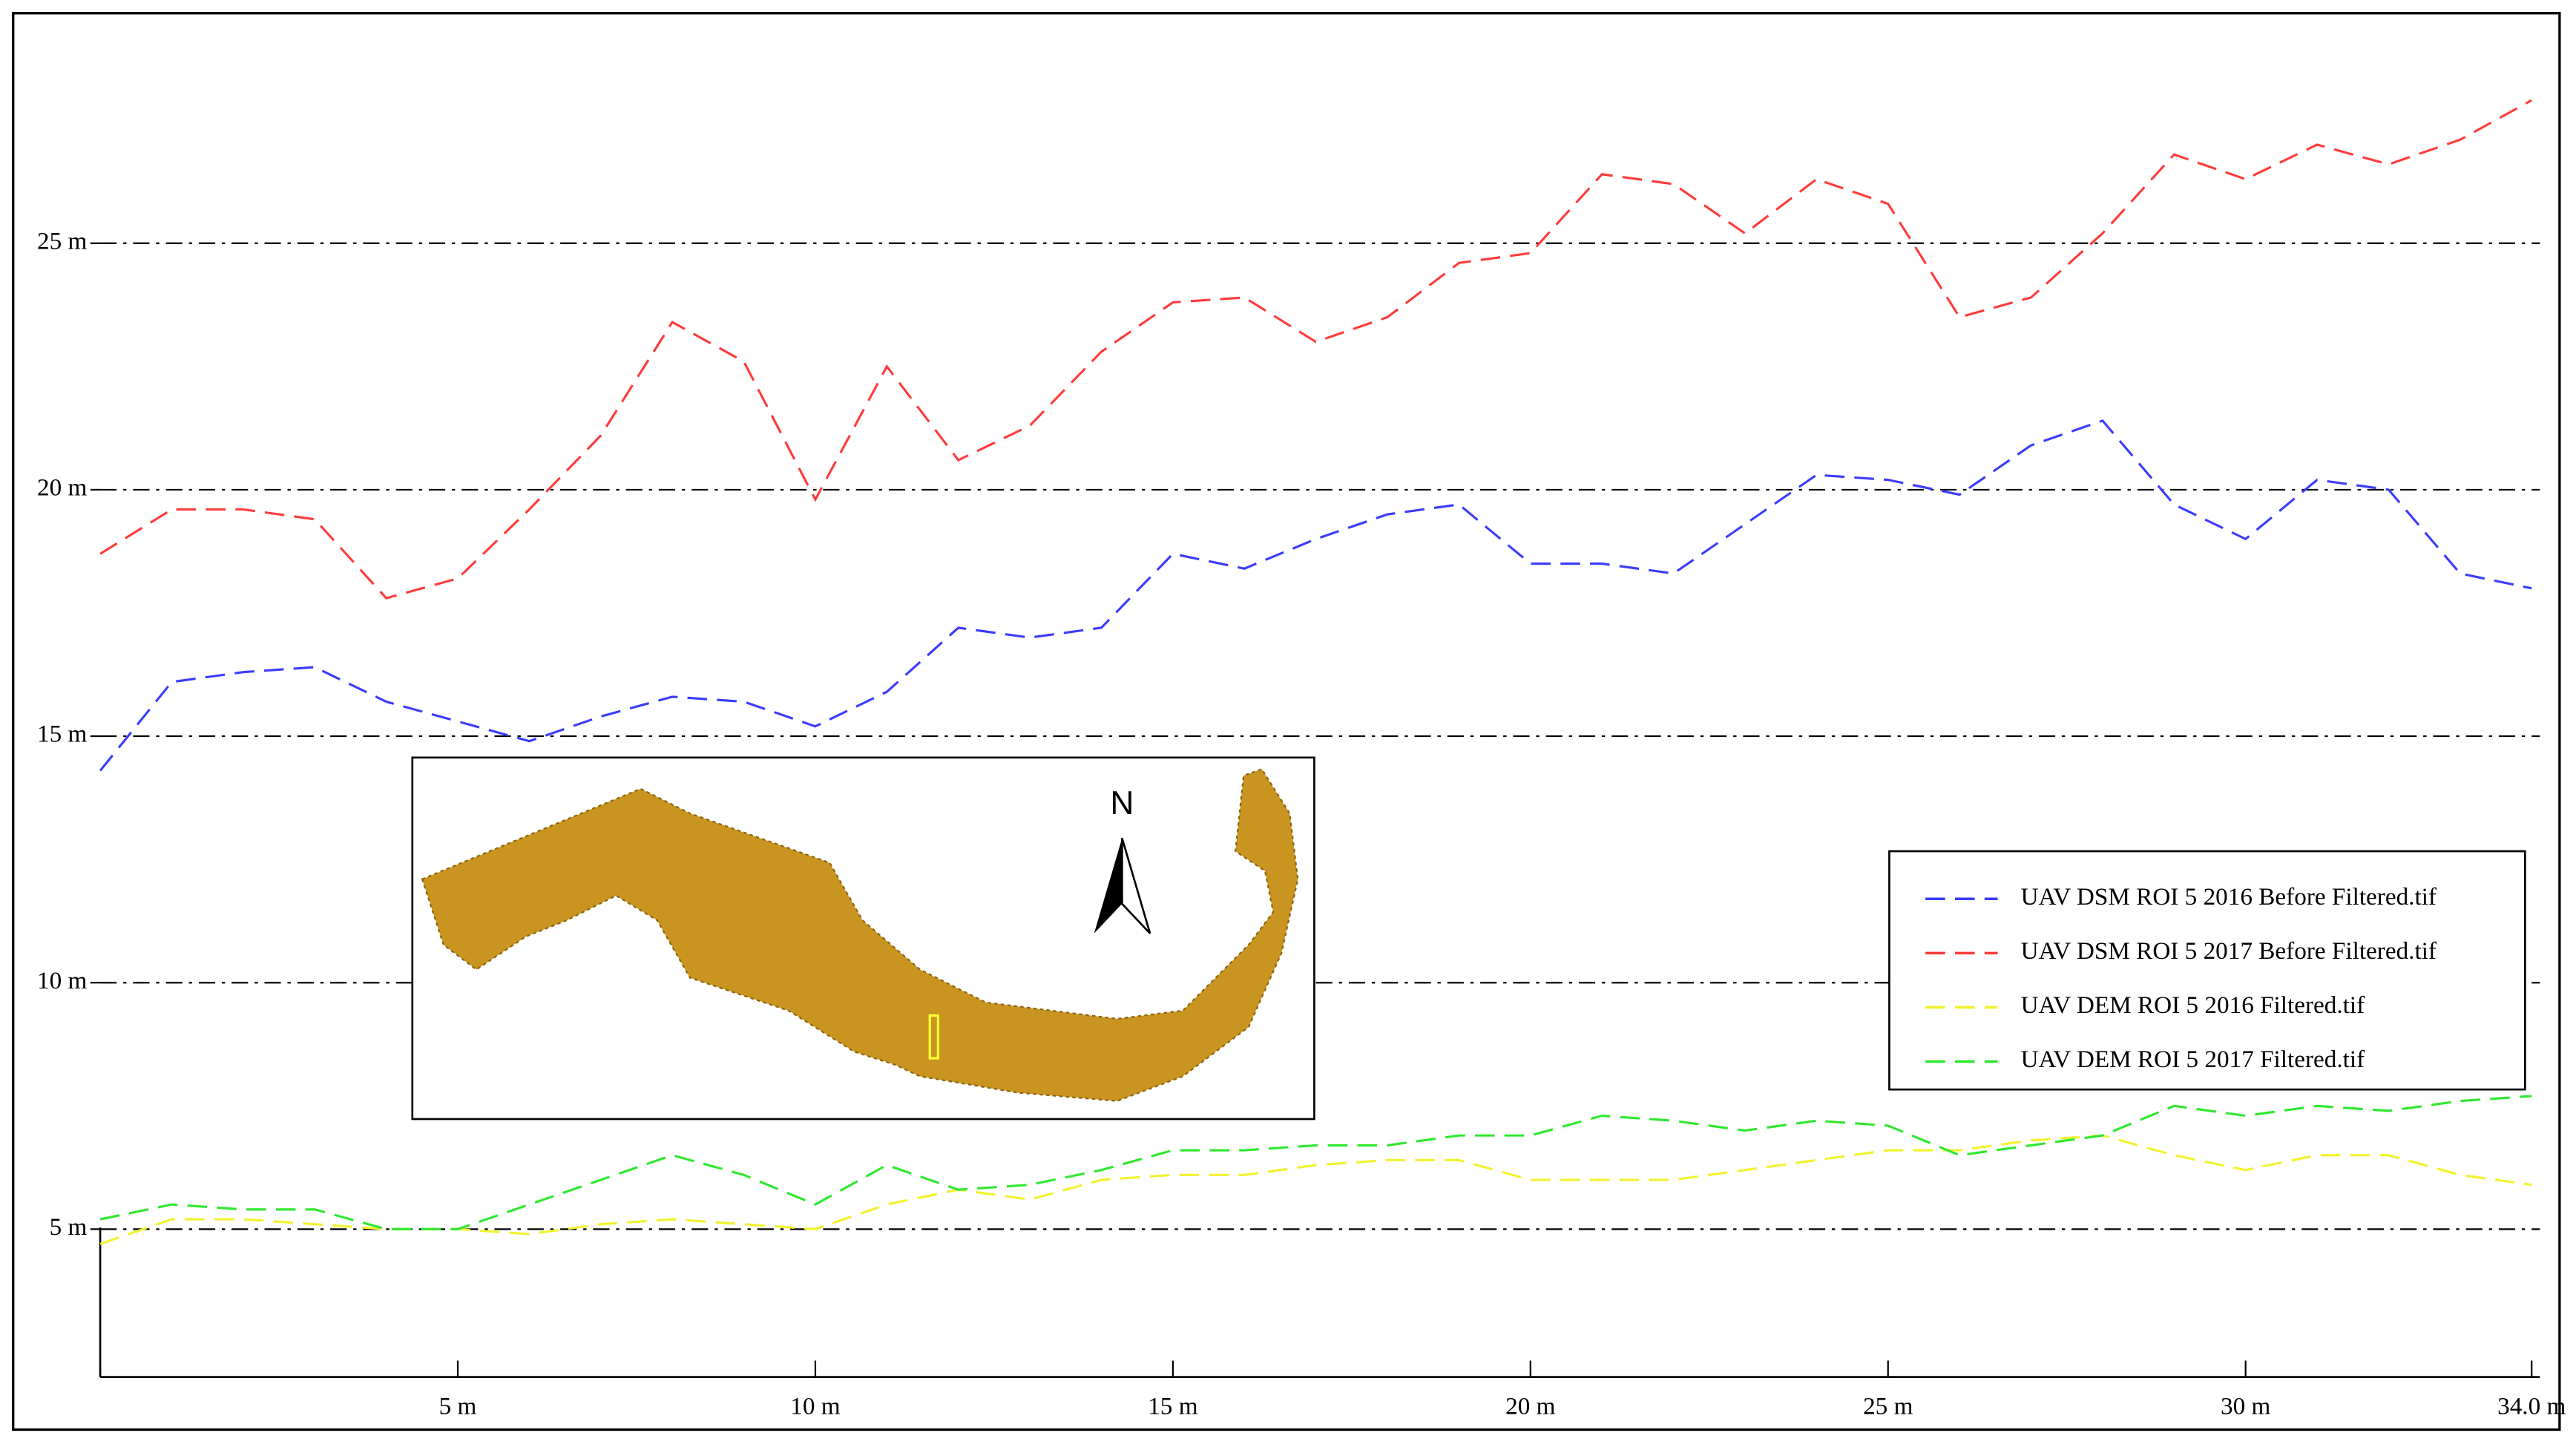 The height and width of the screenshot is (1453, 2576). I want to click on legend-frame, so click(2207, 970).